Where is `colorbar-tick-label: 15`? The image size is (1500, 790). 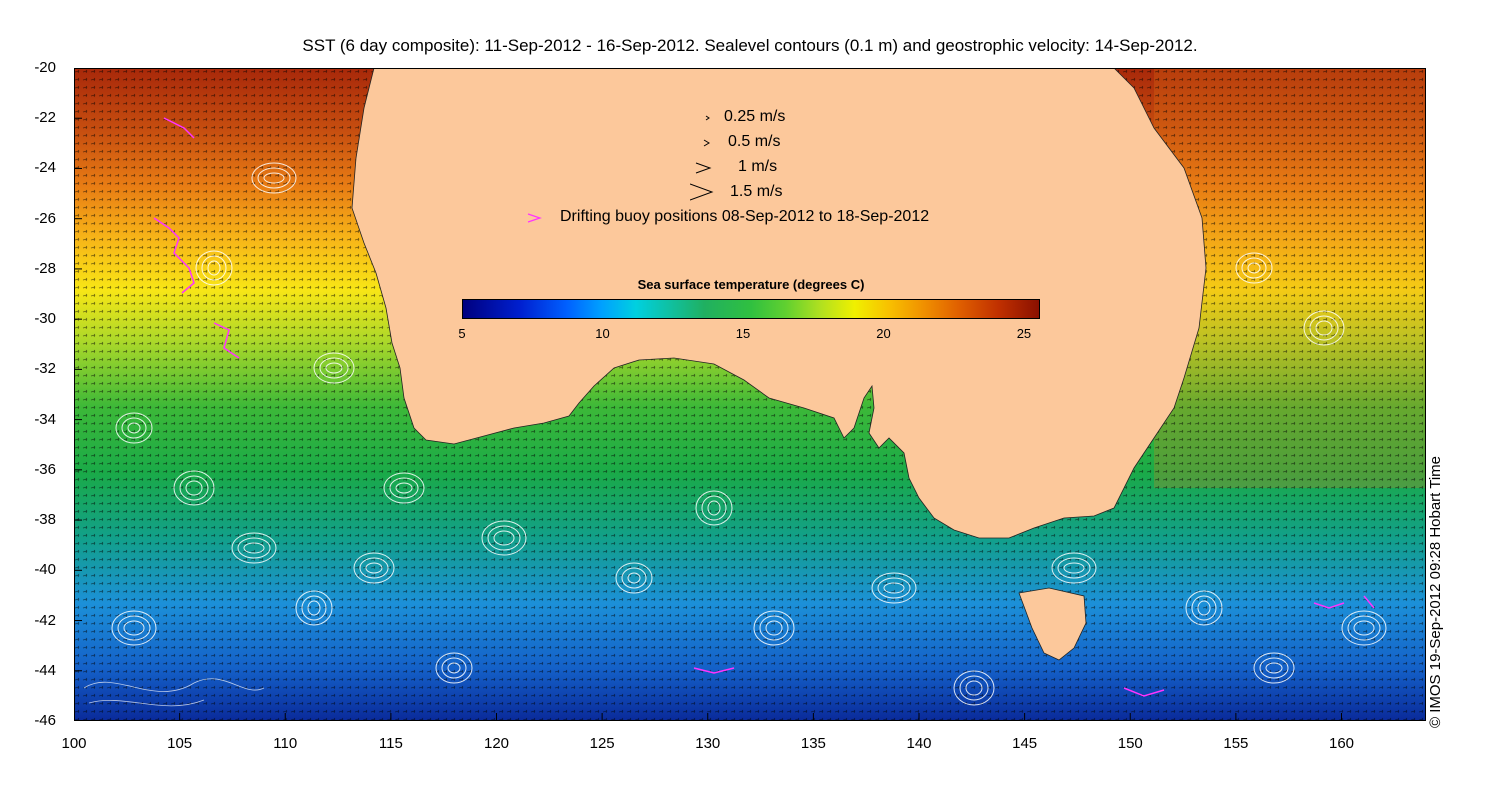 colorbar-tick-label: 15 is located at coordinates (743, 333).